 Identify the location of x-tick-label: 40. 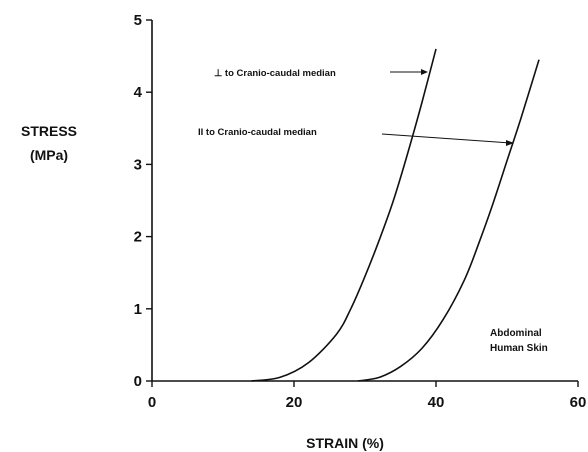
(436, 402).